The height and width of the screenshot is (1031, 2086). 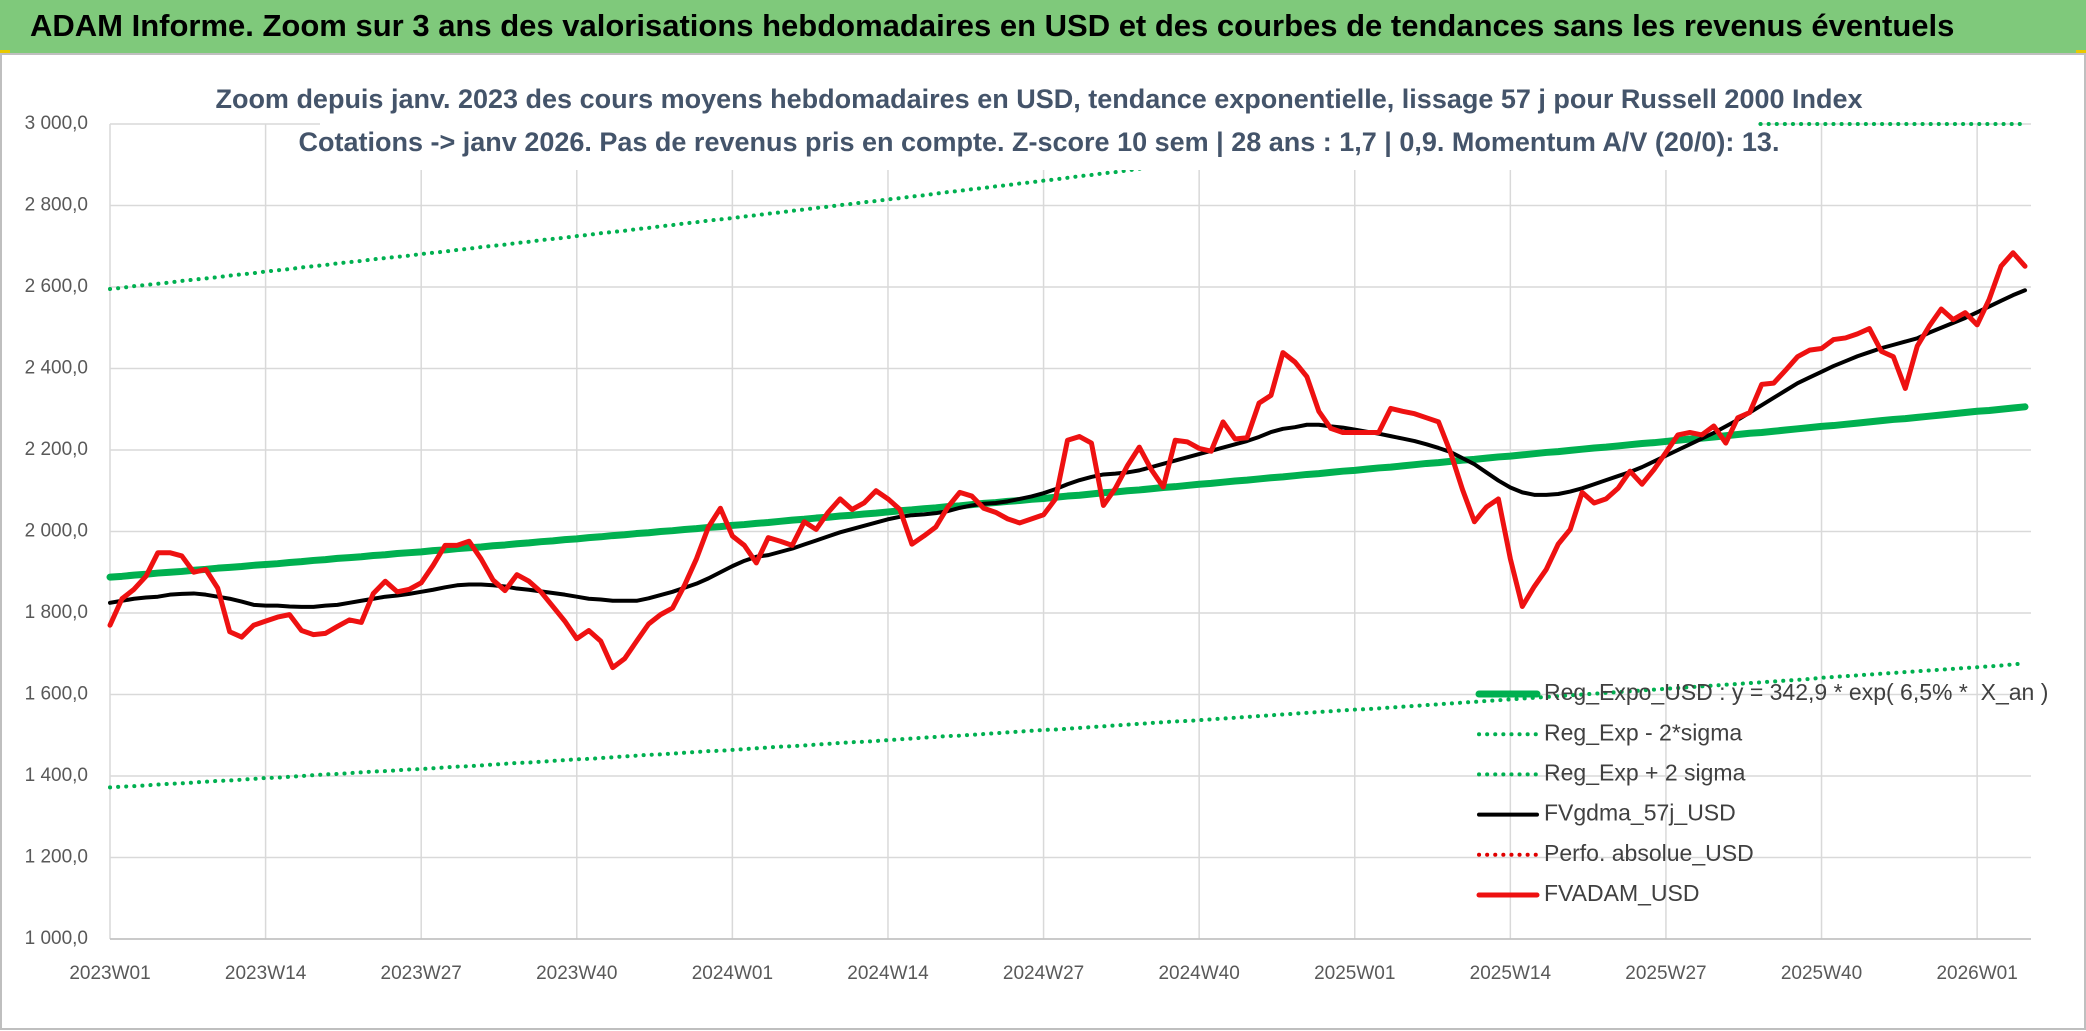 What do you see at coordinates (1043, 973) in the screenshot?
I see `x-tick-label: 2024W27` at bounding box center [1043, 973].